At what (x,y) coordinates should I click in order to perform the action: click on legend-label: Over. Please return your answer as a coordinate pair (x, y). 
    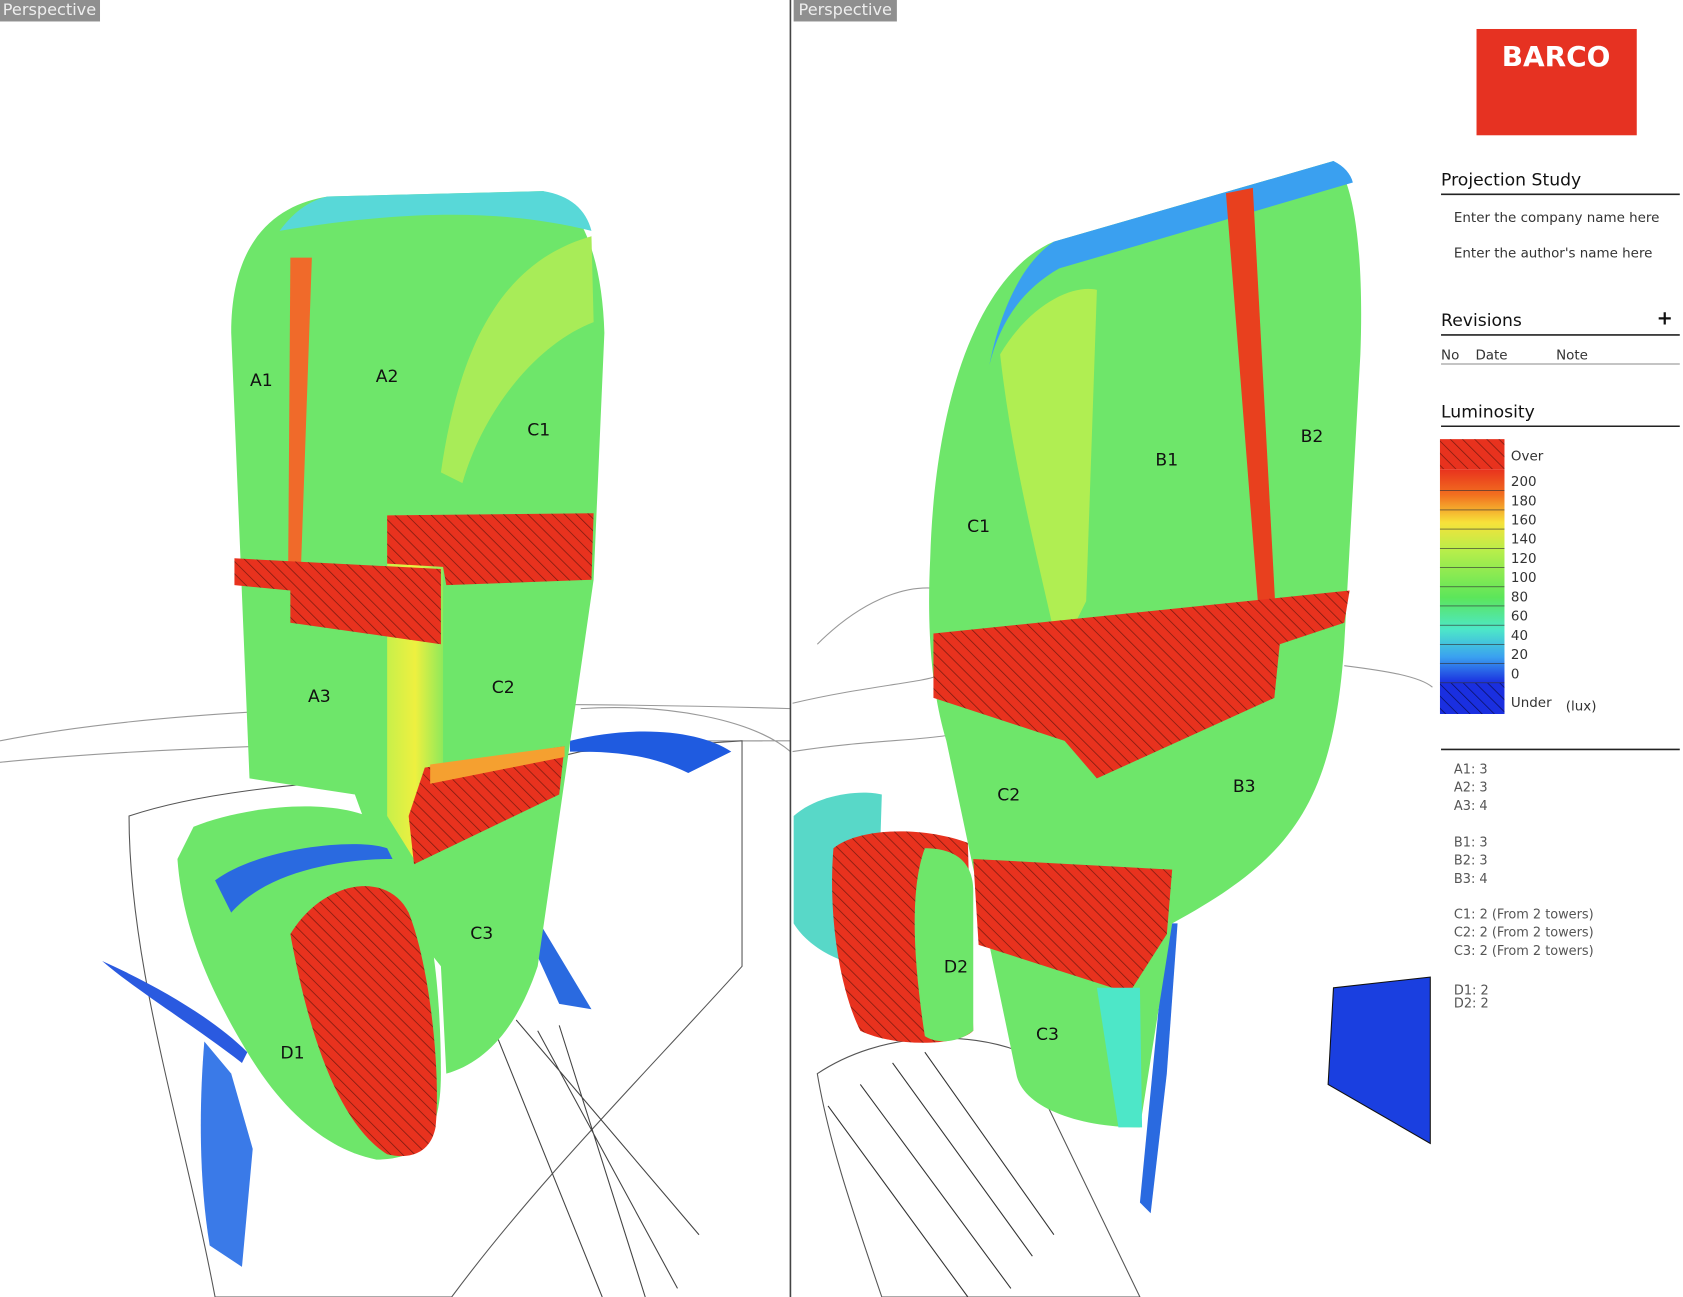
    Looking at the image, I should click on (1527, 456).